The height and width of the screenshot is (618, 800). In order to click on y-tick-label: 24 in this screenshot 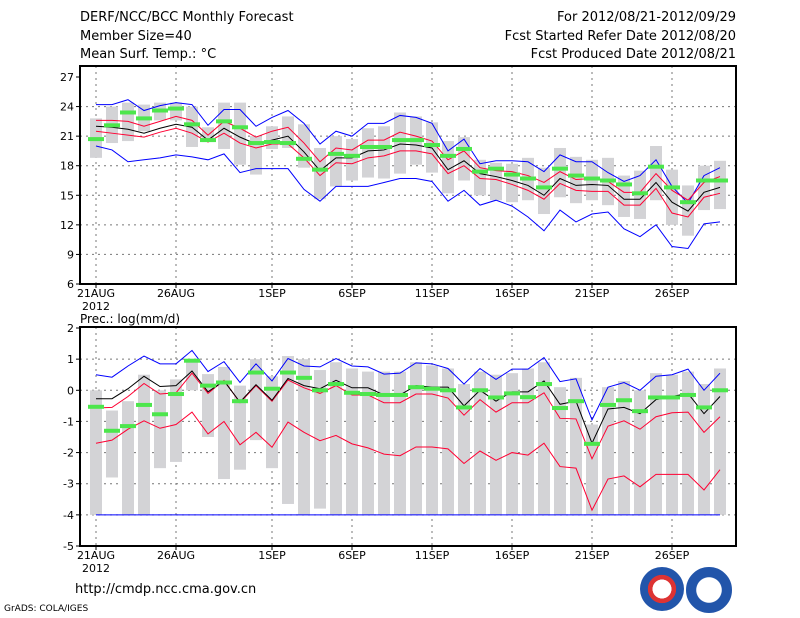, I will do `click(67, 107)`.